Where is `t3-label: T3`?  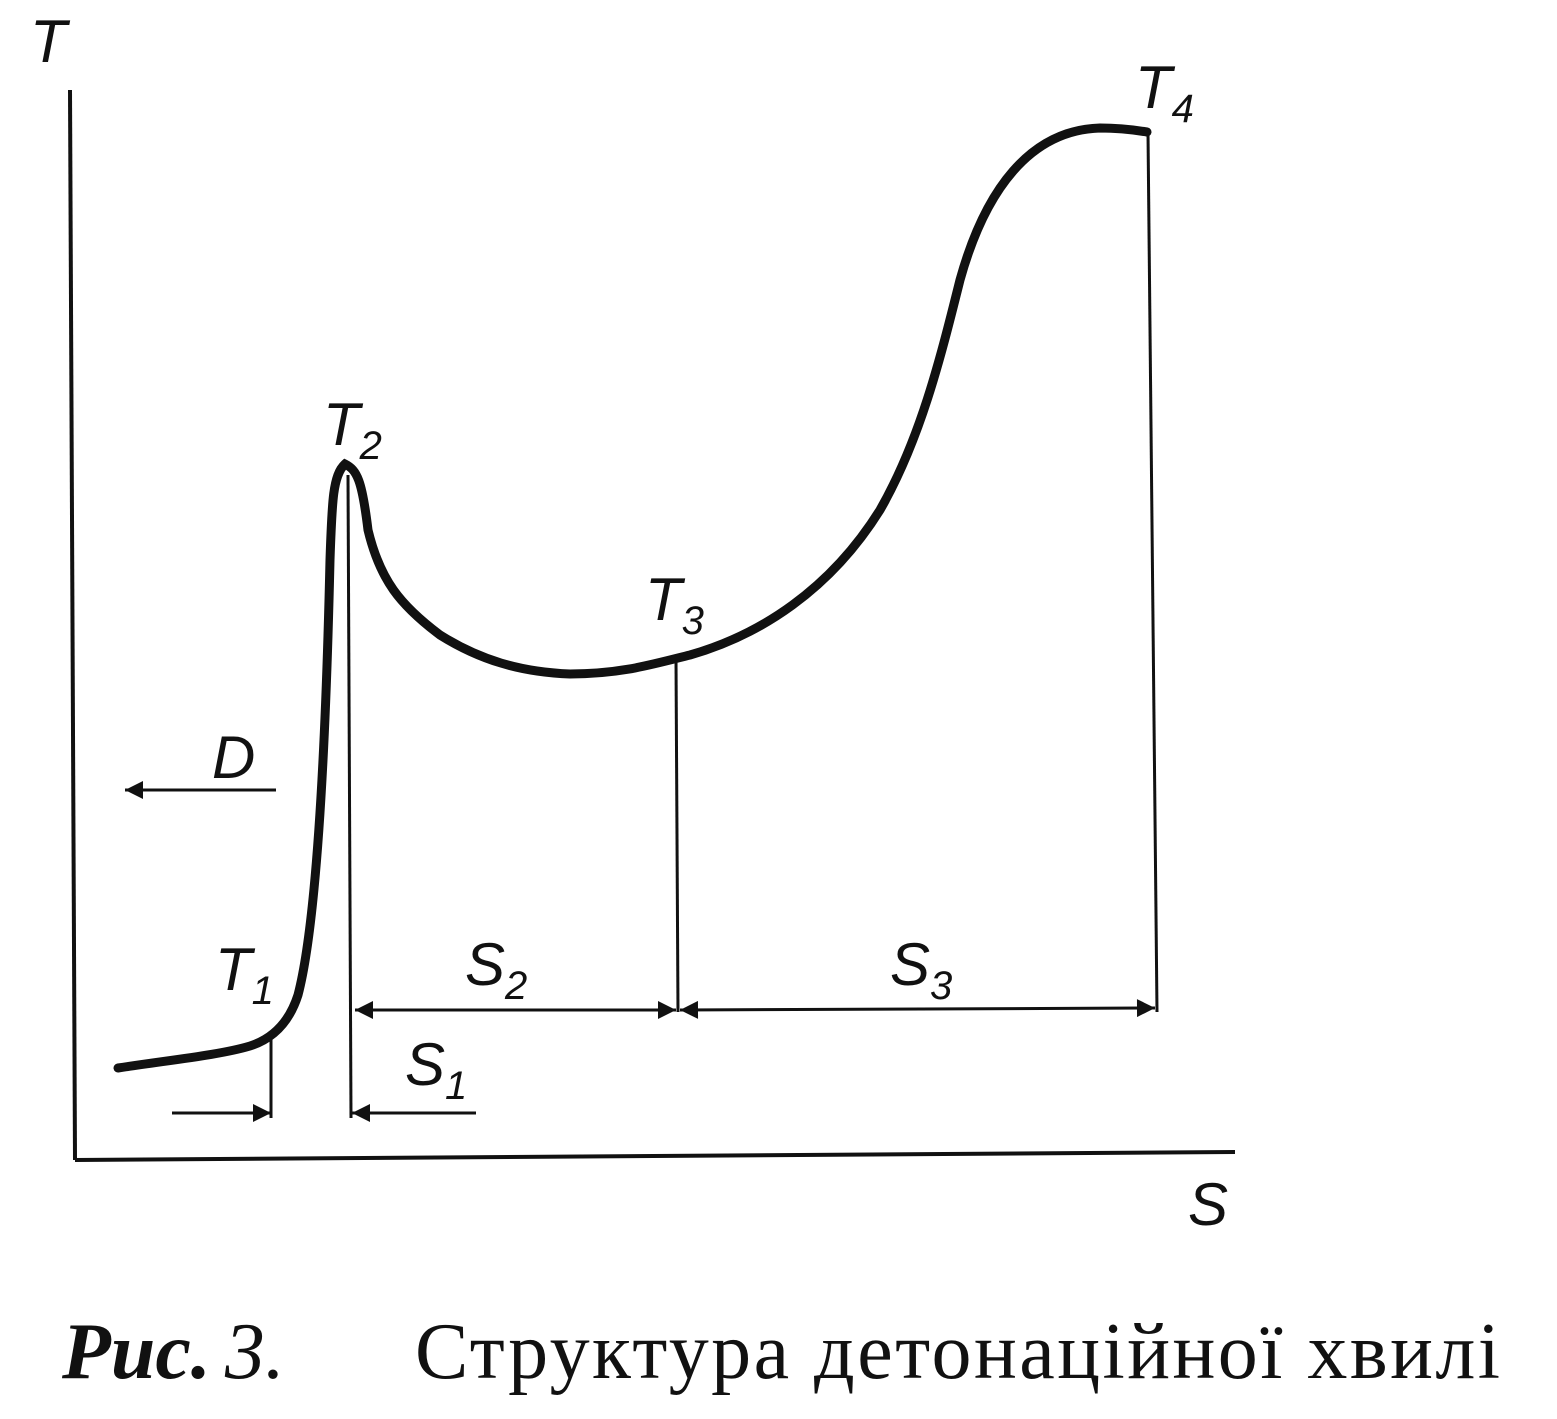
t3-label: T3 is located at coordinates (674, 604).